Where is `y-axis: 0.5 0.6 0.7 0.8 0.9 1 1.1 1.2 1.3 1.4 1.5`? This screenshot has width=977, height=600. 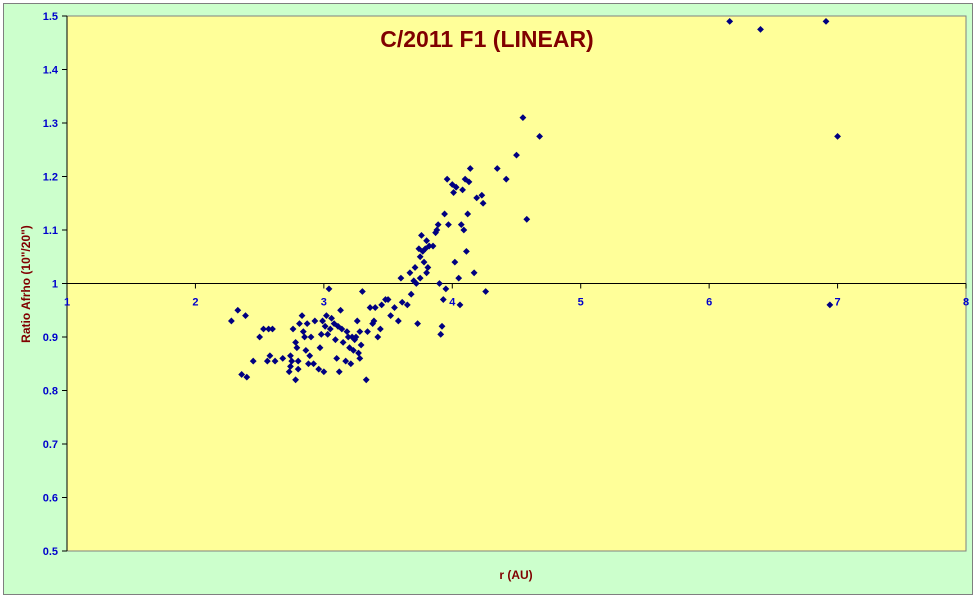
y-axis: 0.5 0.6 0.7 0.8 0.9 1 1.1 1.2 1.3 1.4 1.5 is located at coordinates (55, 284).